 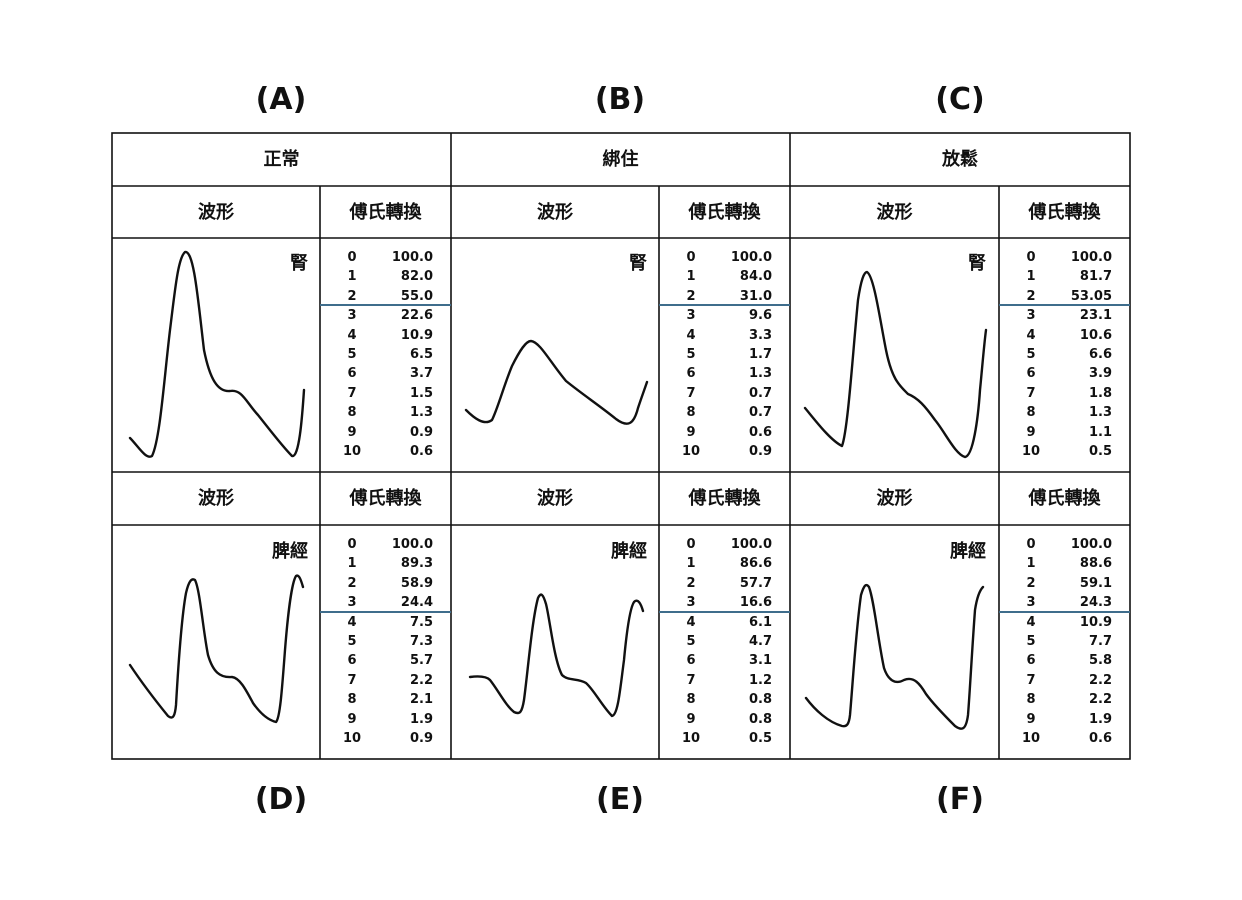 I want to click on harmonic-value: 16.6, so click(x=755, y=603).